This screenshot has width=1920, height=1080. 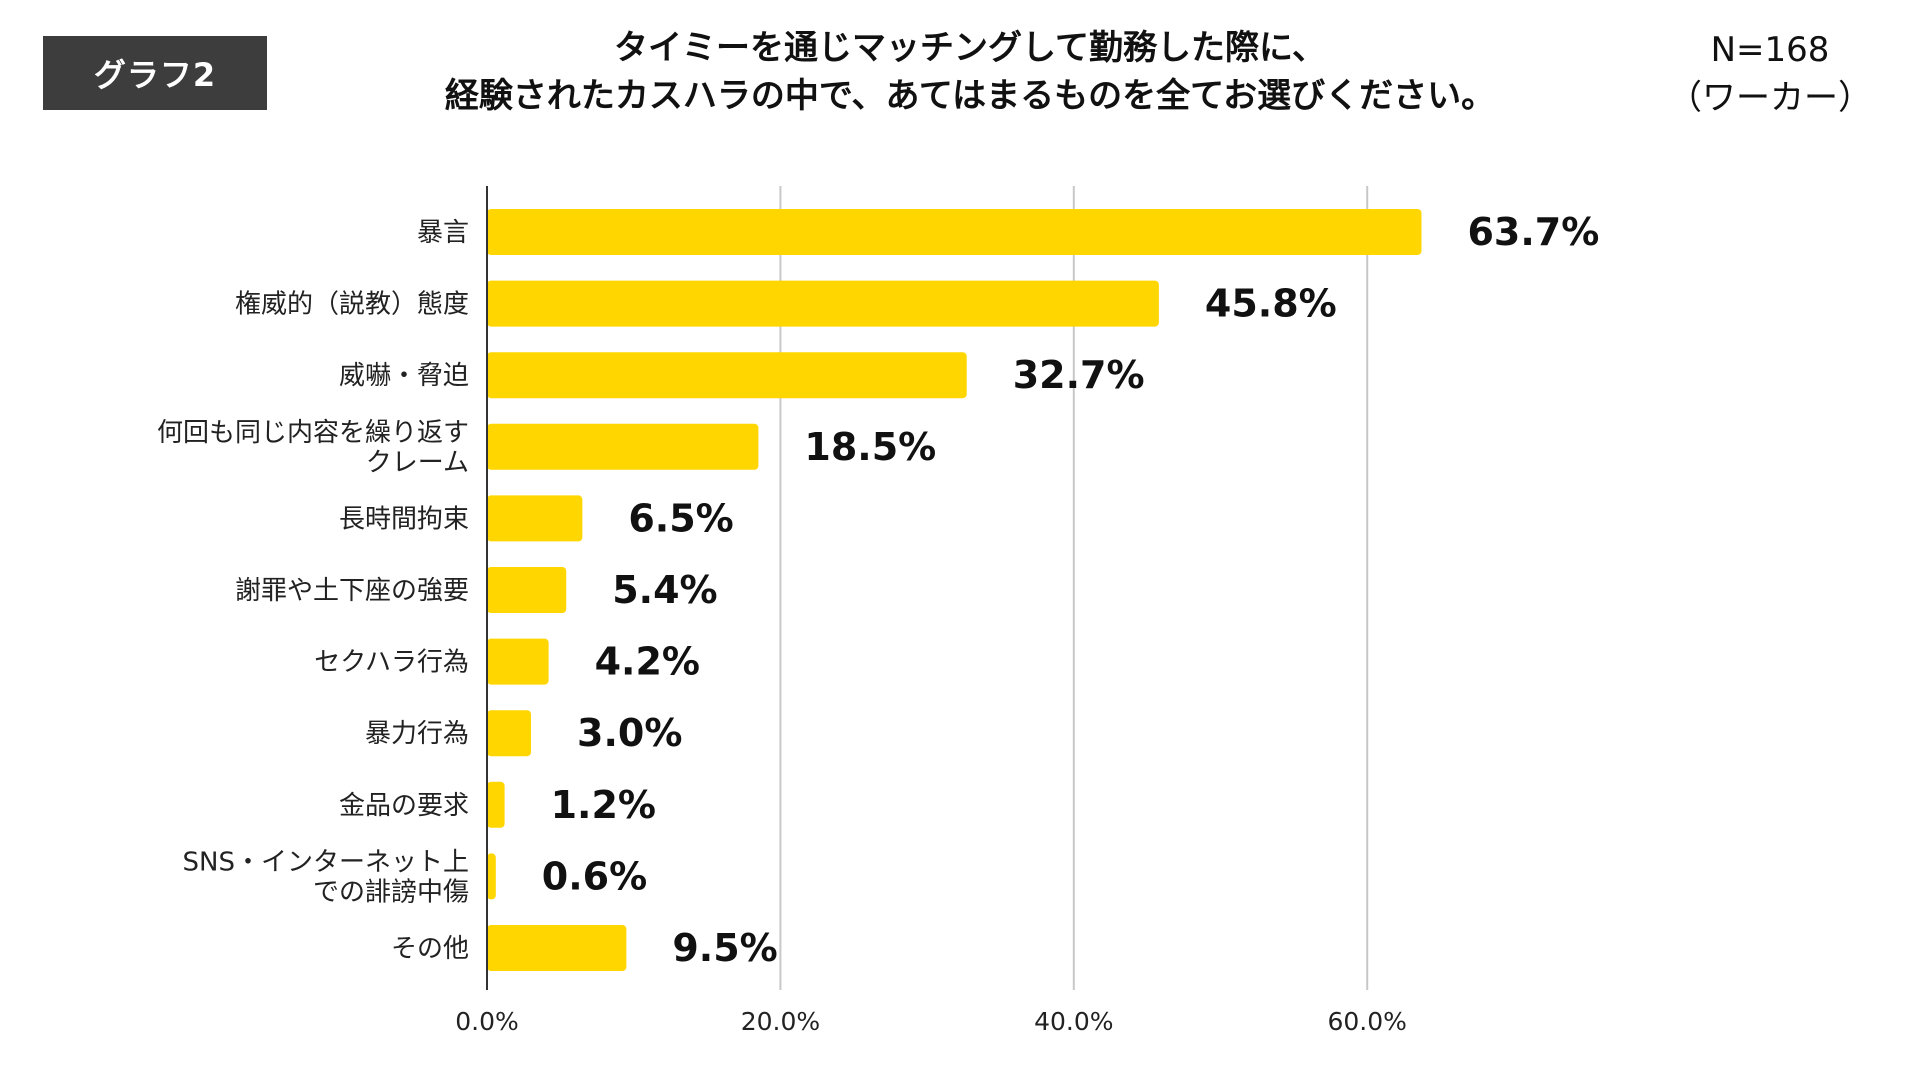 I want to click on category-label-9-line-0: SNS・インターネット上, so click(x=326, y=862).